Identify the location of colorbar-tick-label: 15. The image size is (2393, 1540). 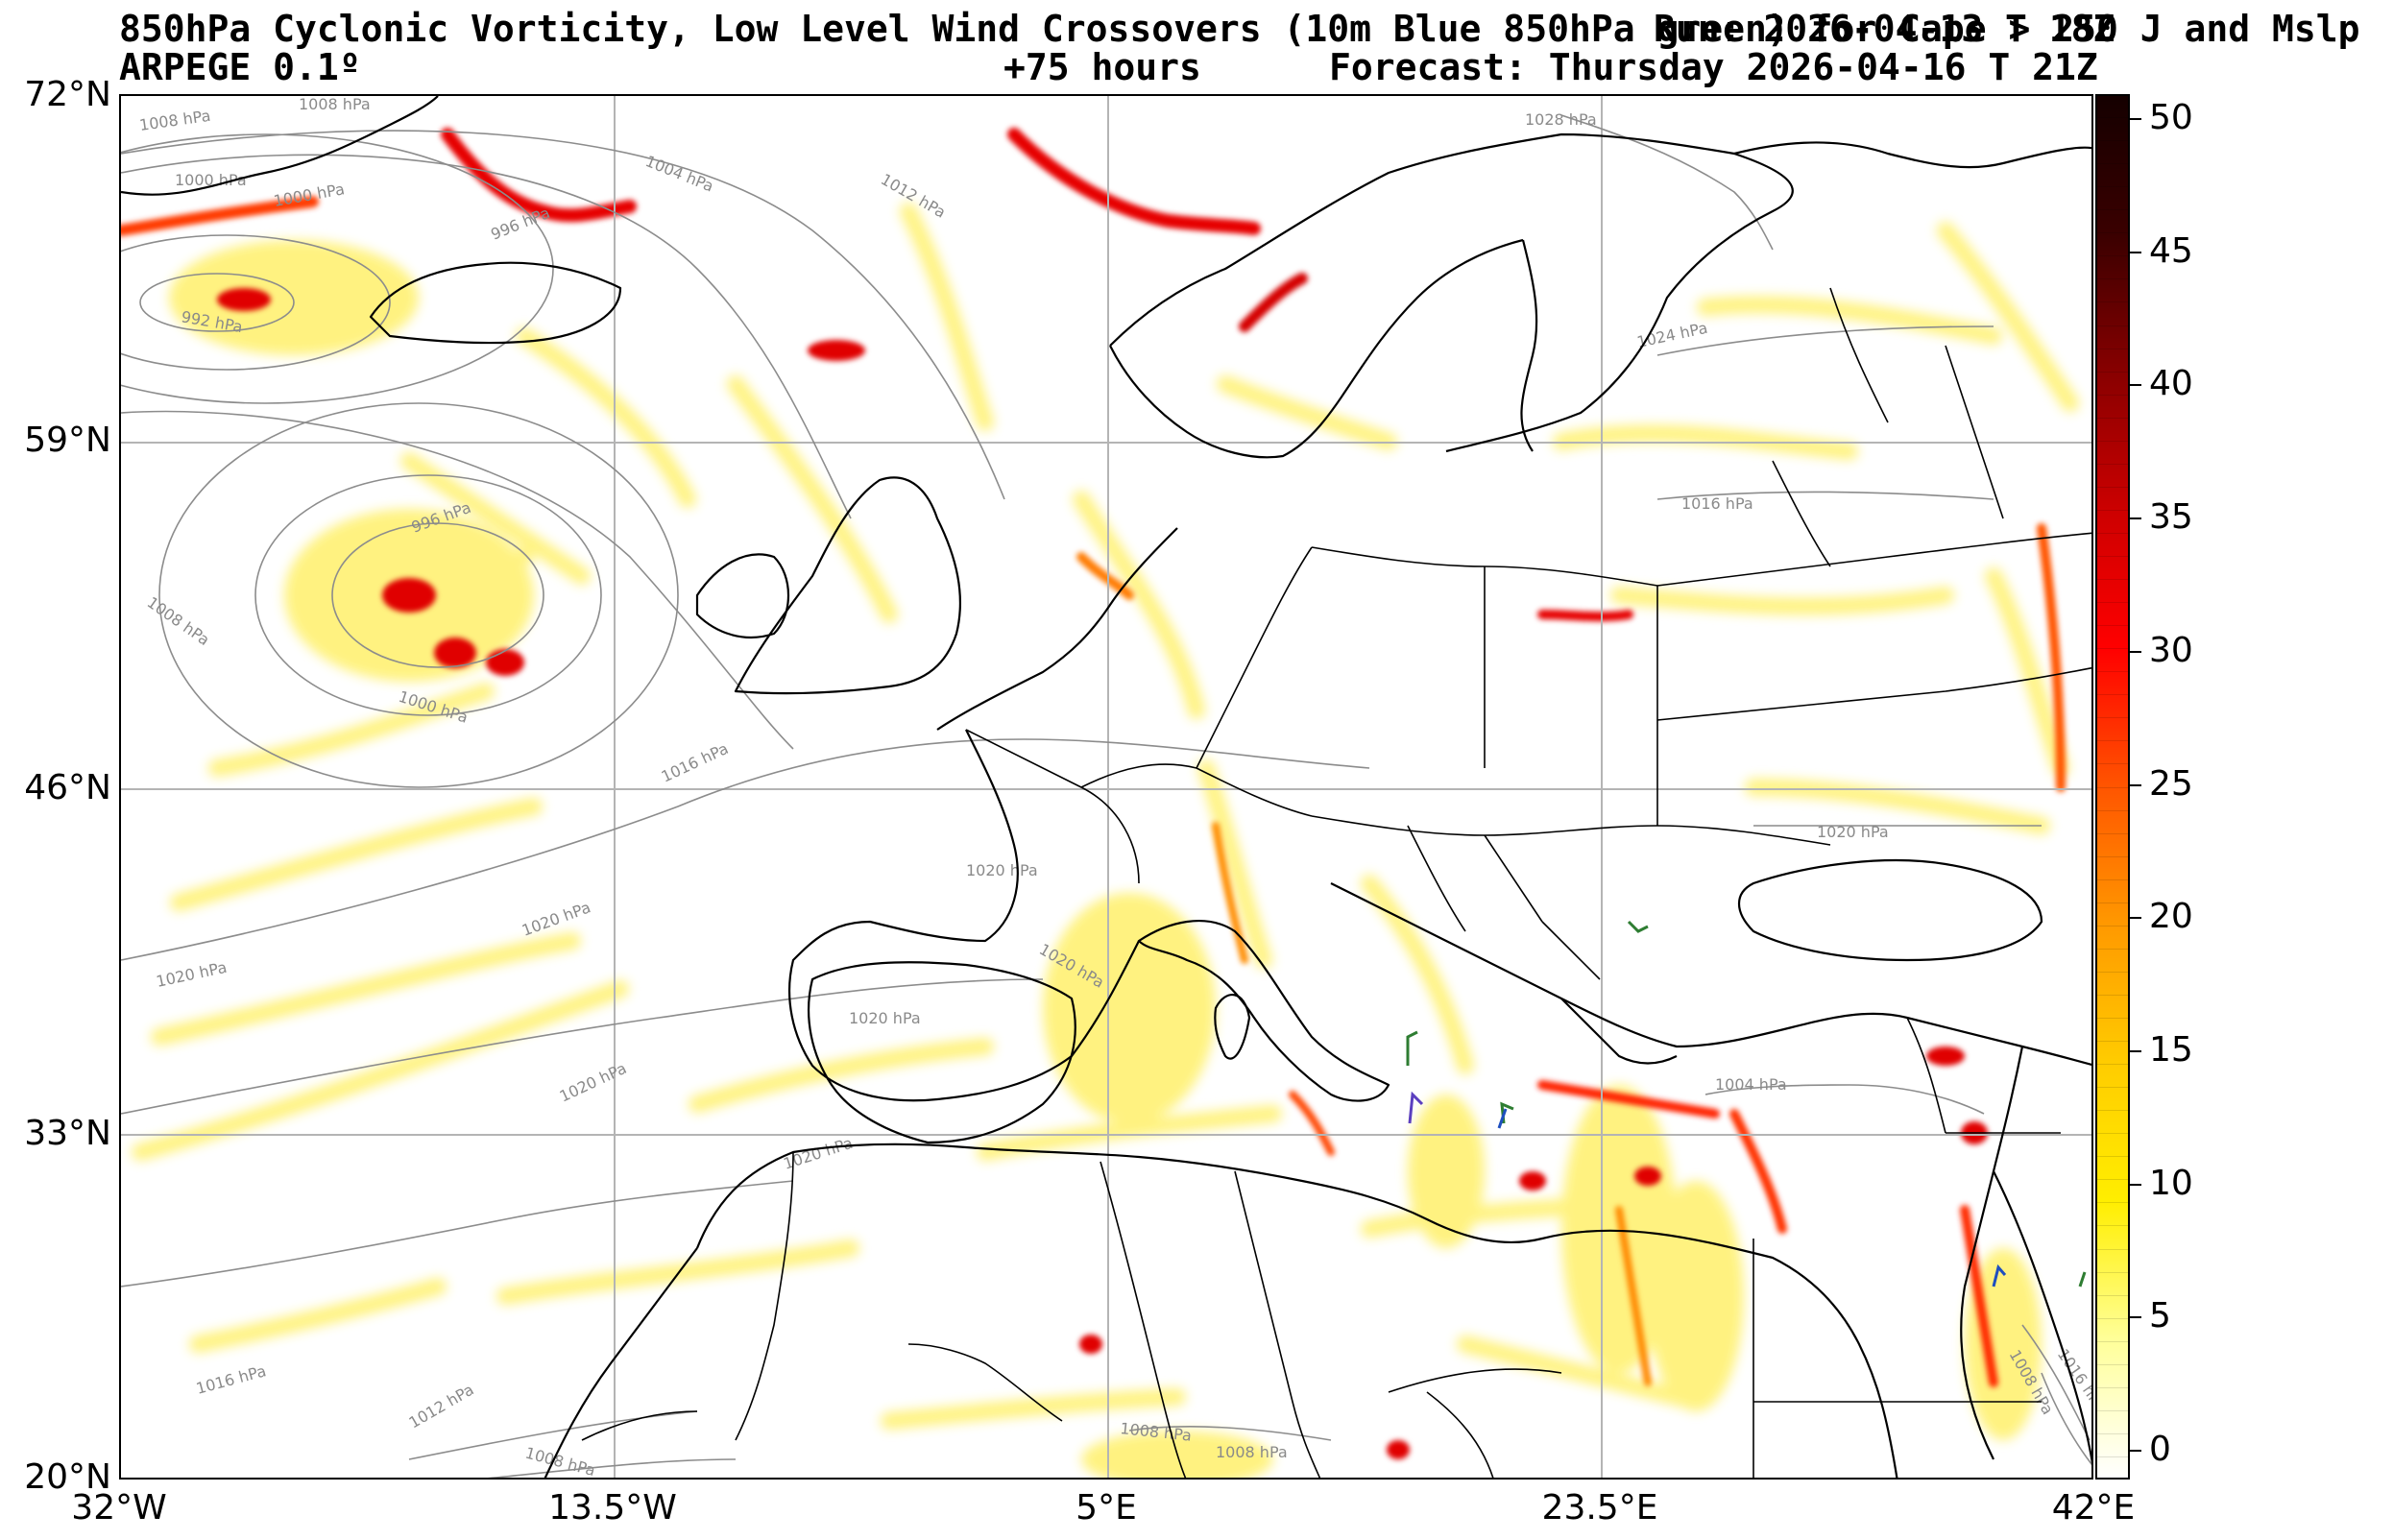
(2171, 1049).